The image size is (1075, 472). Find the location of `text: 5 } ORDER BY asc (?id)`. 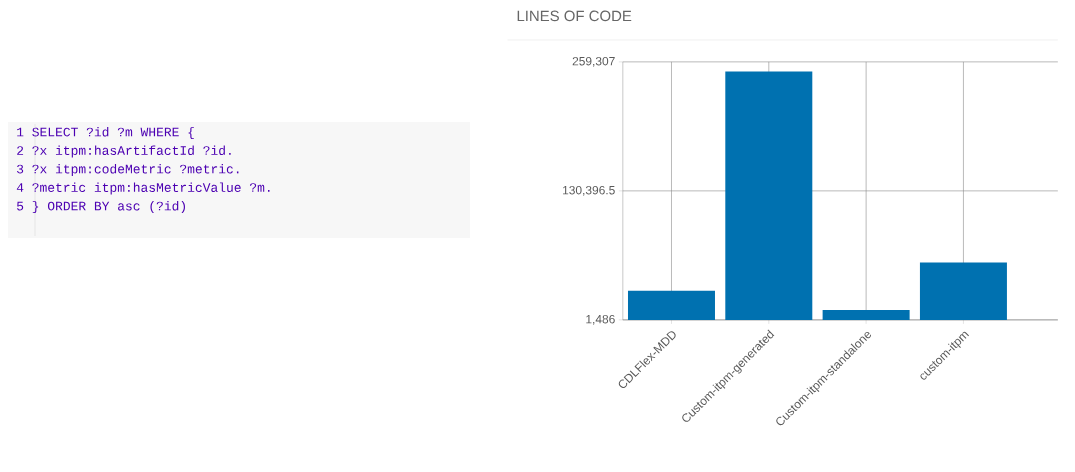

text: 5 } ORDER BY asc (?id) is located at coordinates (101, 207).